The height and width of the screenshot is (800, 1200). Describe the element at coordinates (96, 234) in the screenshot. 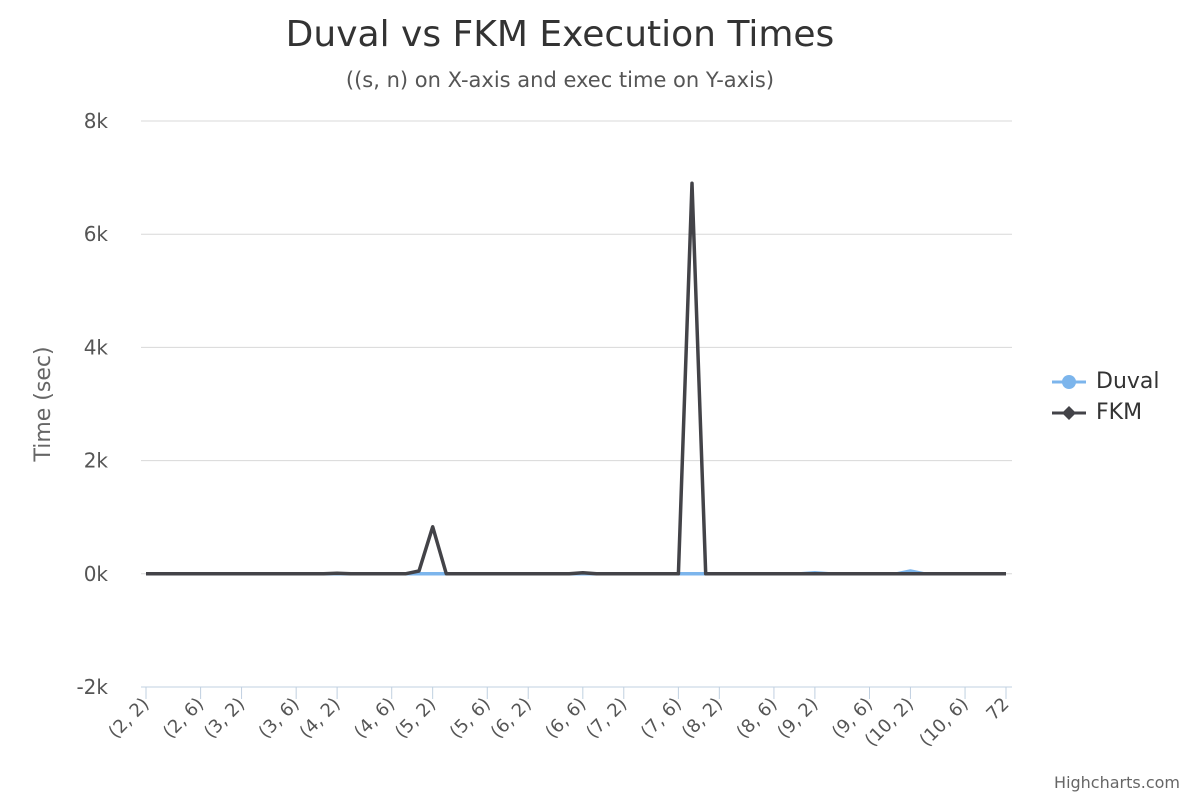

I see `y-tick-label: 6k` at that location.